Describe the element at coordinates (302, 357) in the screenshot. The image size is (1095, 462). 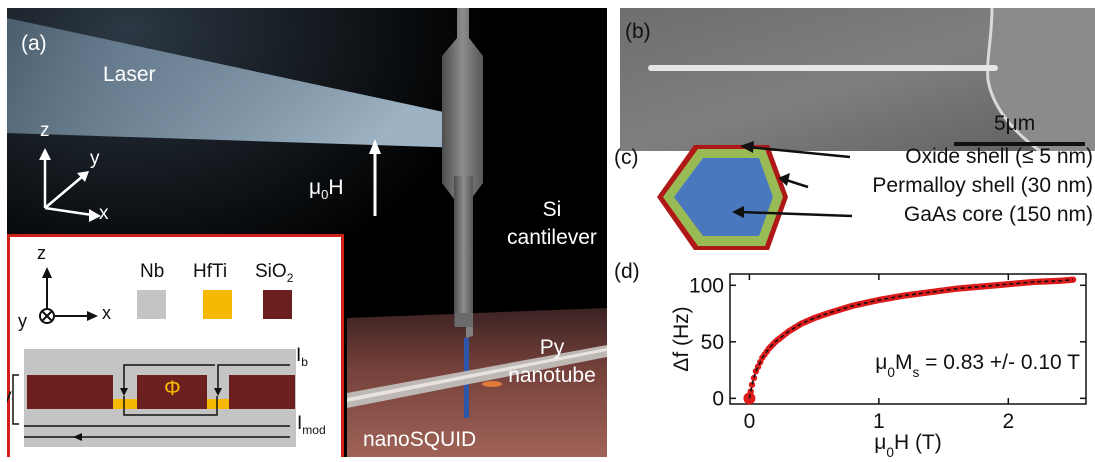
I see `ib-label: Ib` at that location.